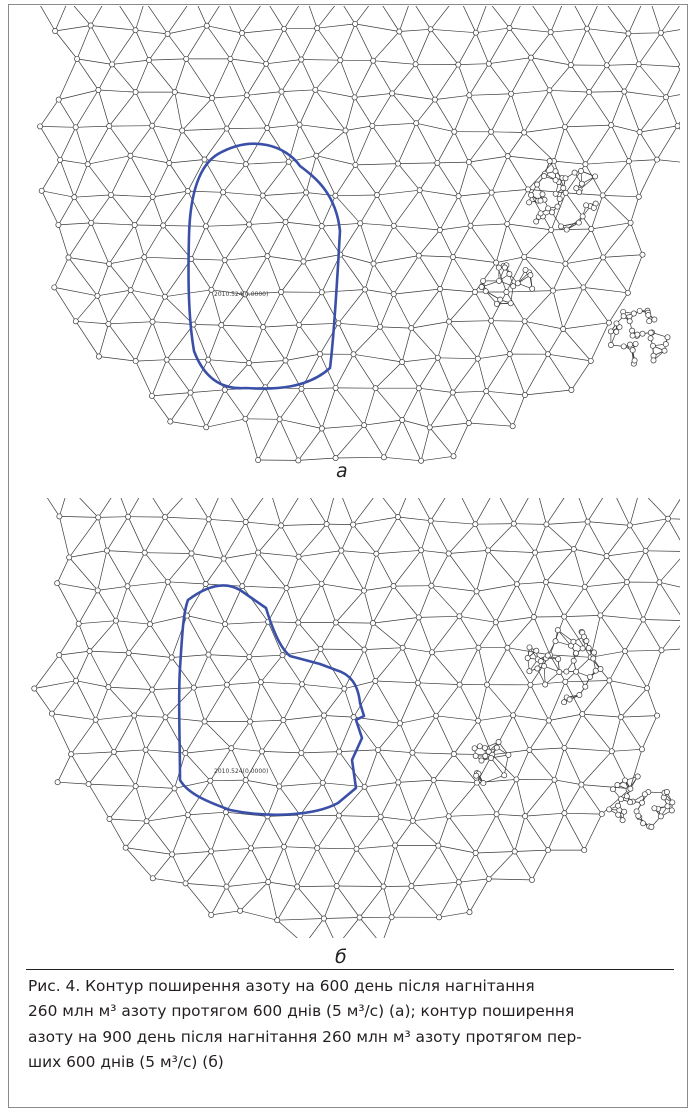 The image size is (696, 1114). I want to click on panel-label-b: б, so click(341, 957).